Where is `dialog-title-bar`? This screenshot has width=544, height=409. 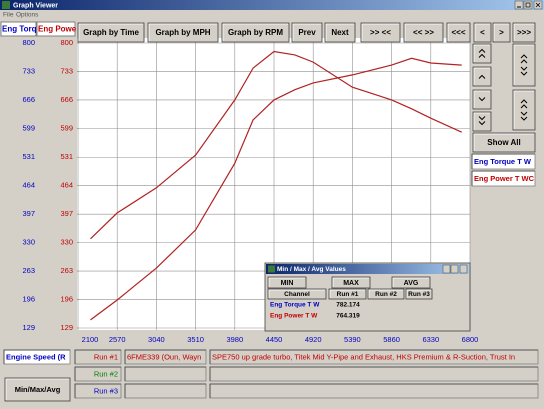 dialog-title-bar is located at coordinates (367, 269).